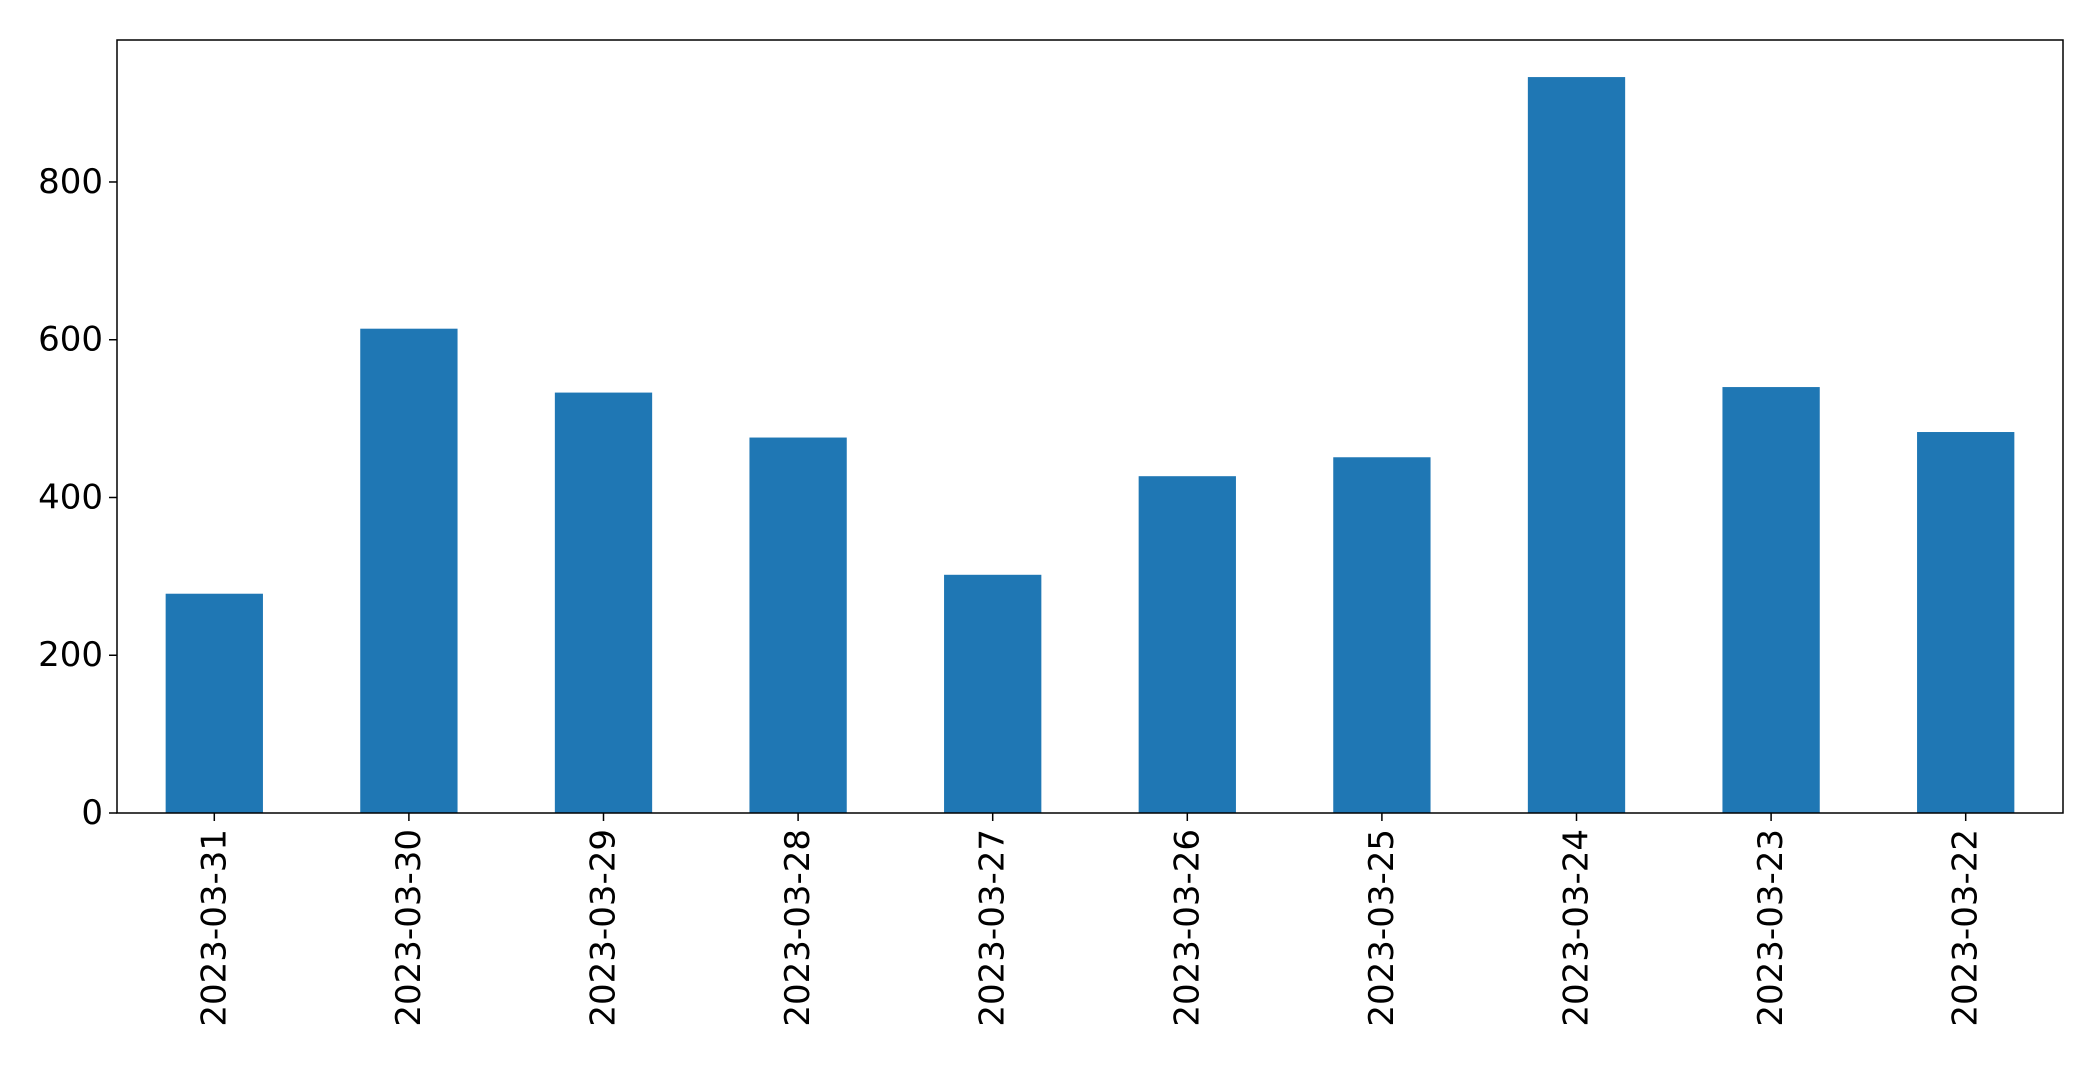 The height and width of the screenshot is (1066, 2093). I want to click on x-tick-label: 2023-03-31, so click(214, 928).